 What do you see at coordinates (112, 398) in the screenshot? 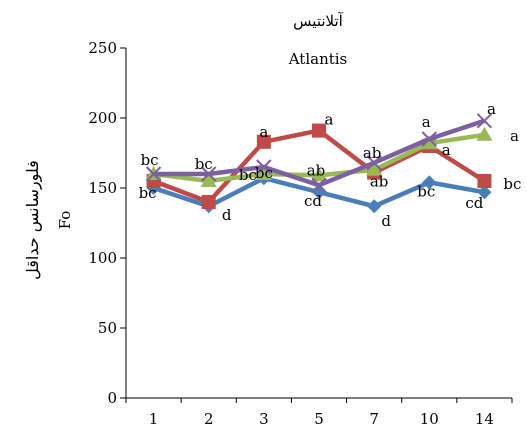
I see `y-tick-label: 0` at bounding box center [112, 398].